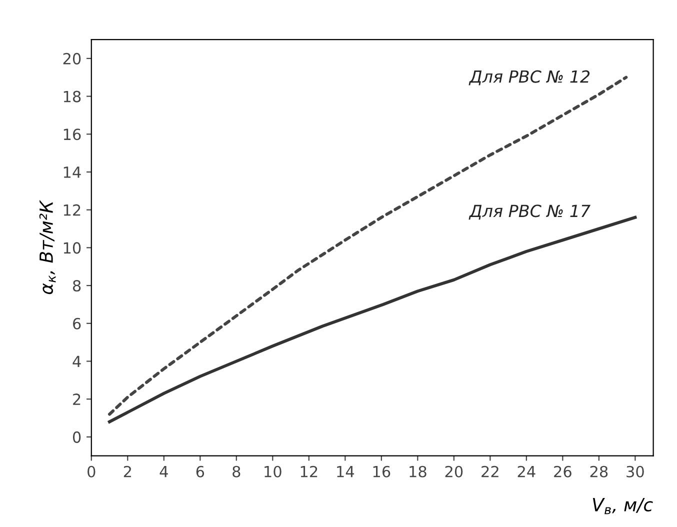  Describe the element at coordinates (72, 248) in the screenshot. I see `y-tick-label: 10` at that location.